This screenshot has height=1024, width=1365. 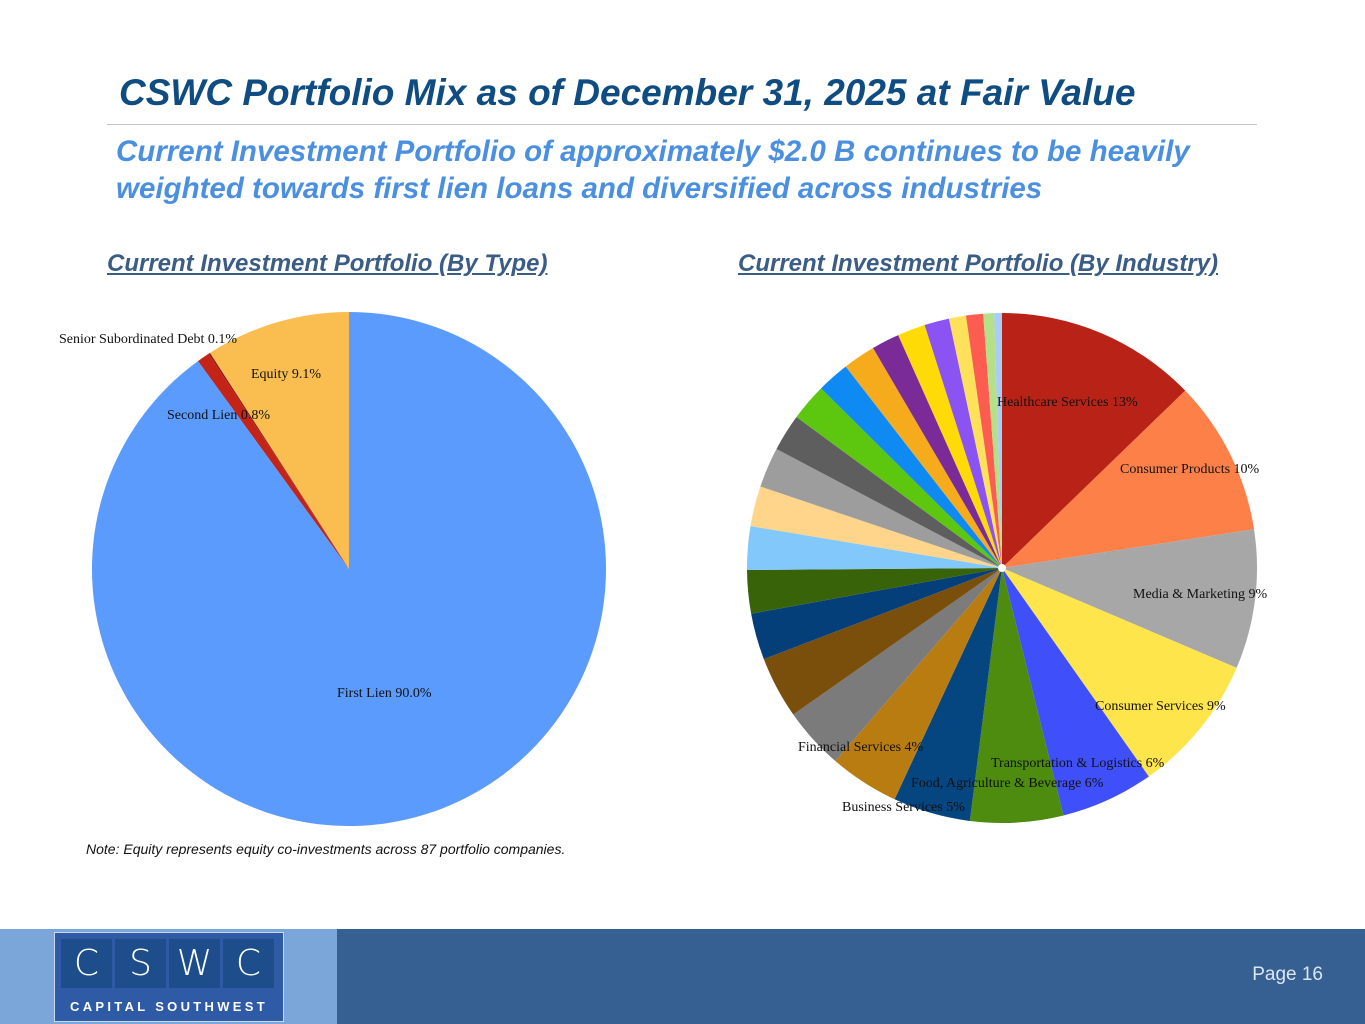 I want to click on industry-pie-slice-media-marketing, so click(x=1130, y=598).